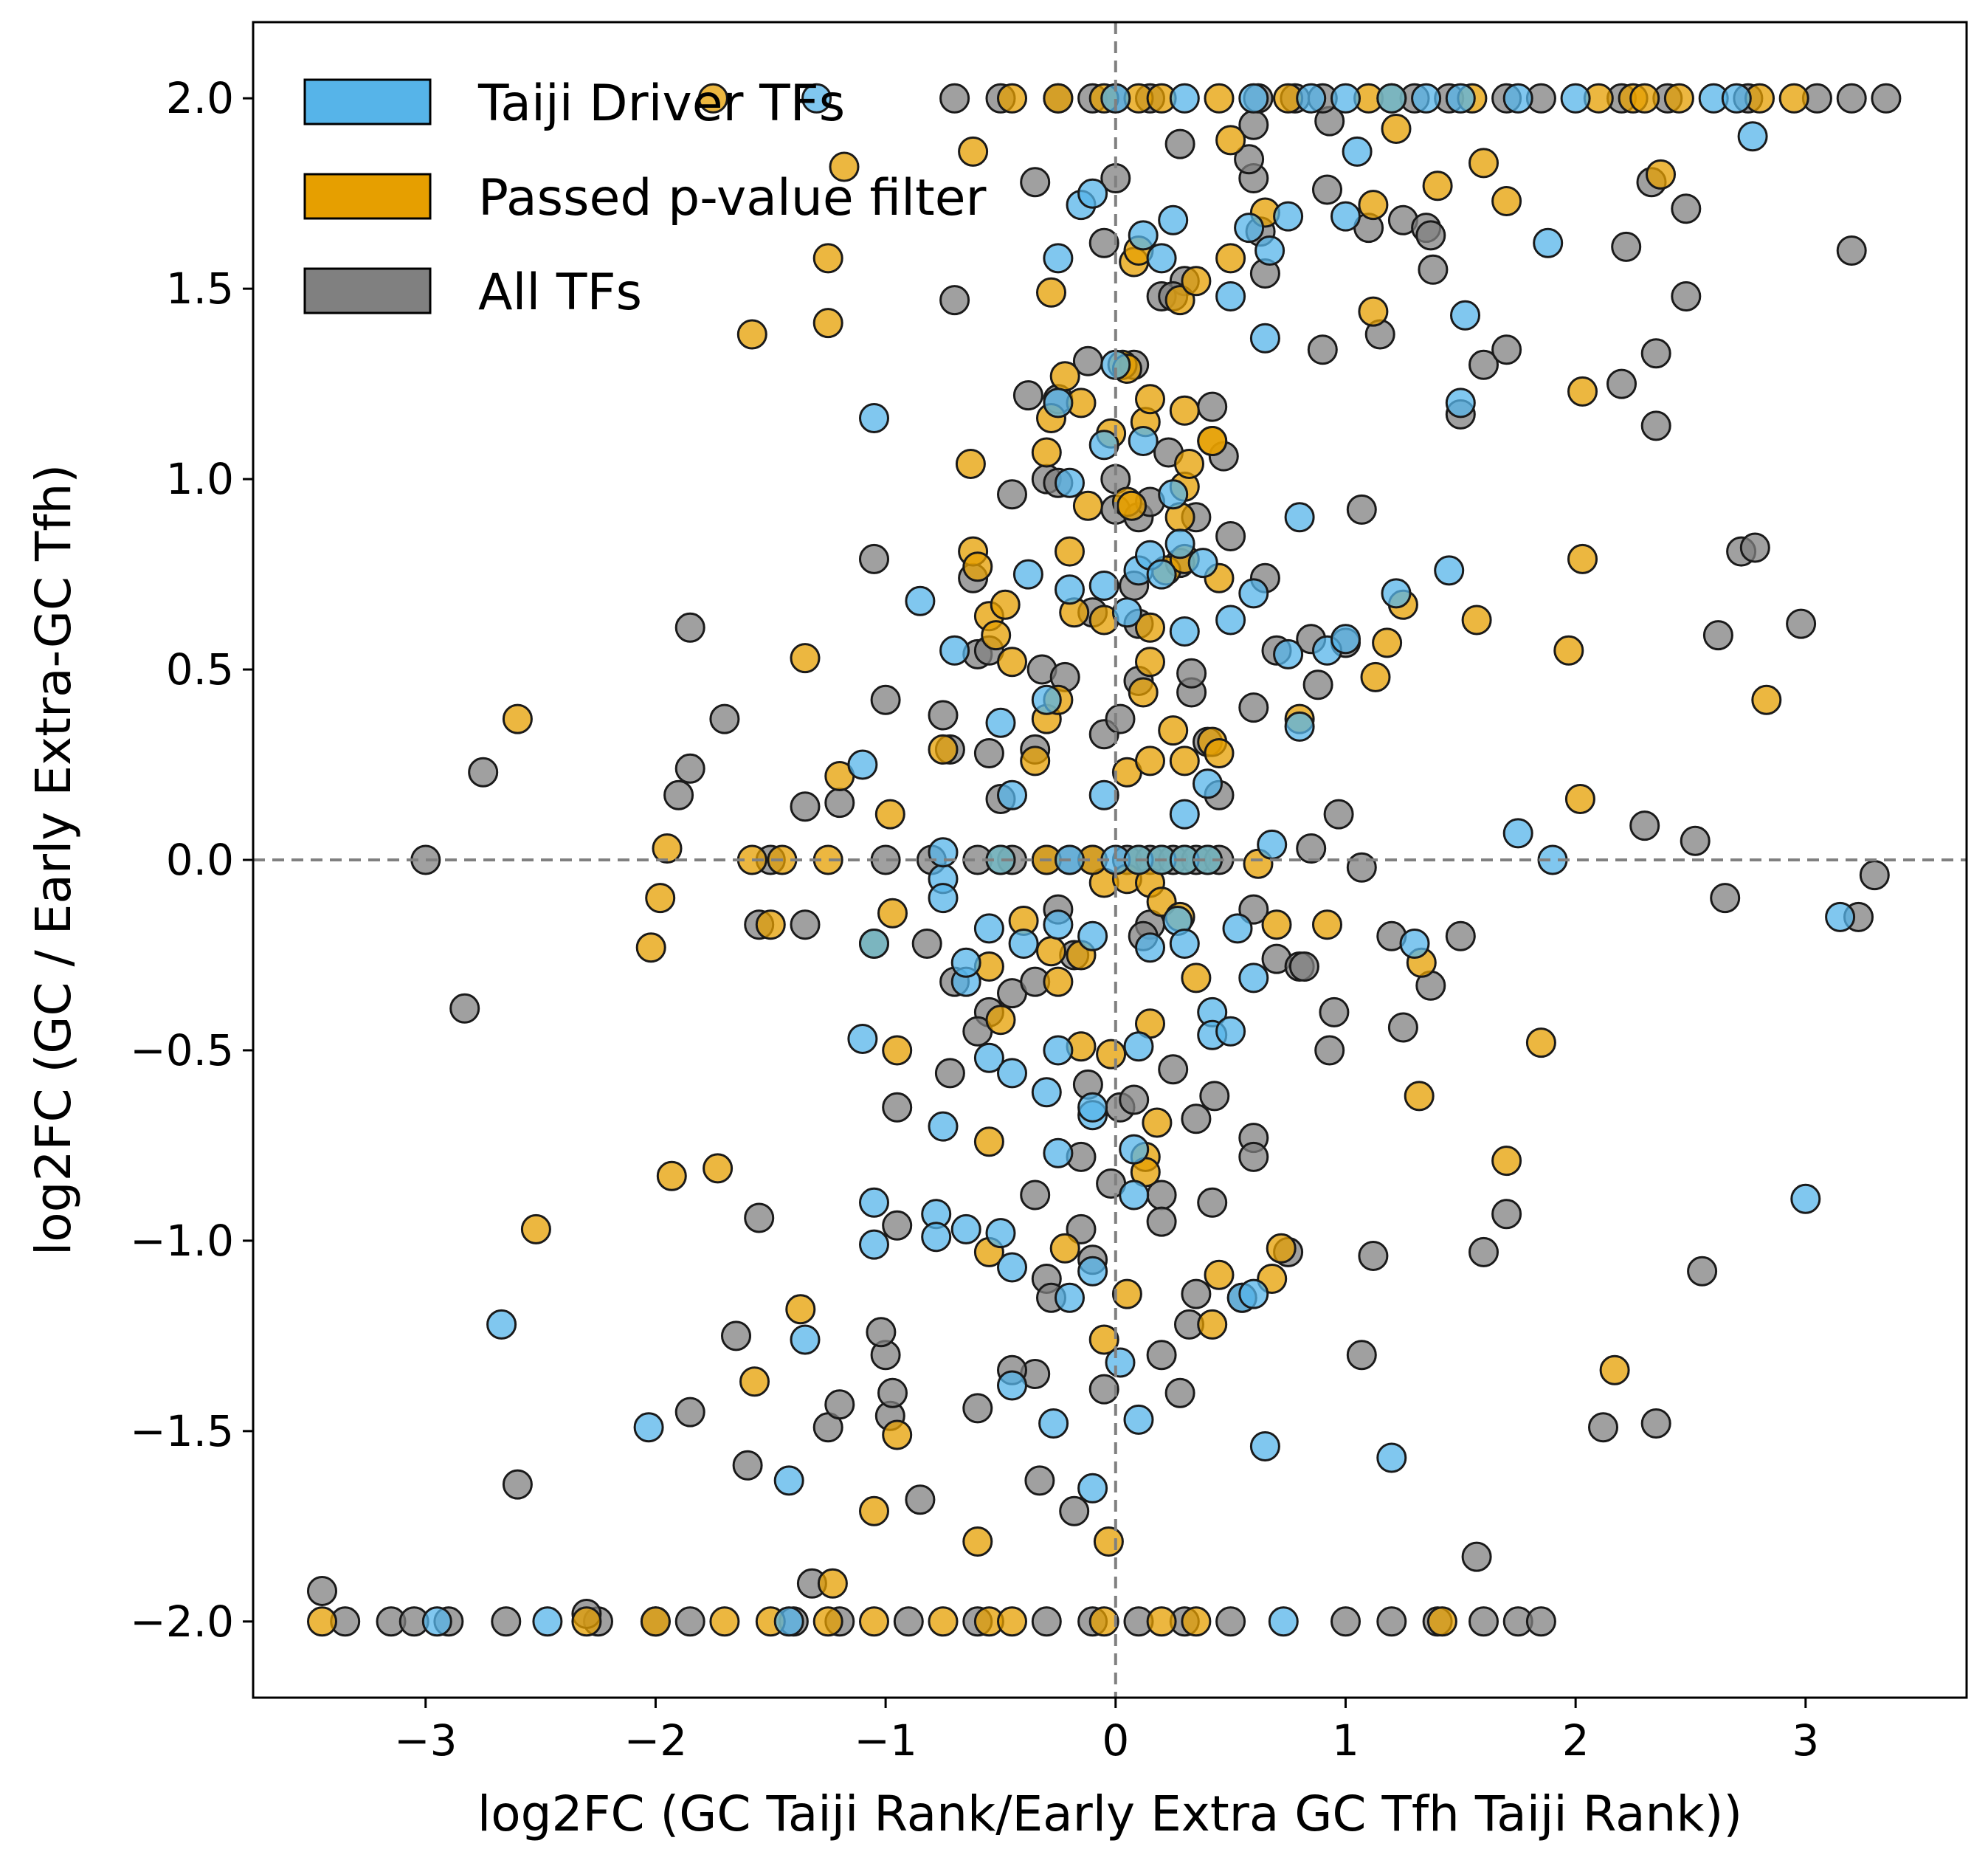 Image resolution: width=1988 pixels, height=1863 pixels. What do you see at coordinates (661, 104) in the screenshot?
I see `legend-label: Taiji Driver TFs` at bounding box center [661, 104].